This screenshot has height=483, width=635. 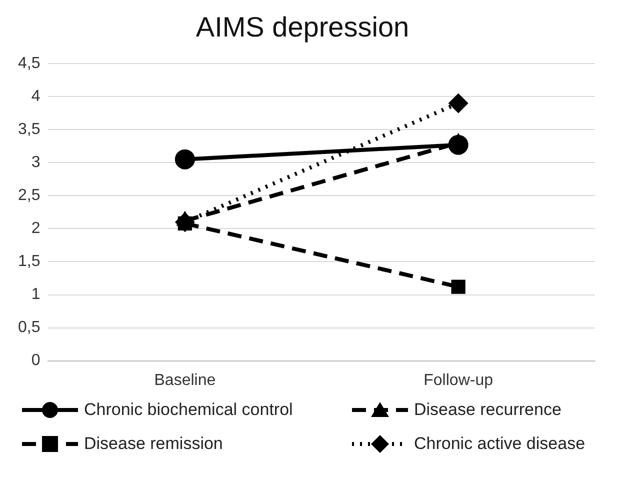 I want to click on chart-title: AIMS depression, so click(x=303, y=27).